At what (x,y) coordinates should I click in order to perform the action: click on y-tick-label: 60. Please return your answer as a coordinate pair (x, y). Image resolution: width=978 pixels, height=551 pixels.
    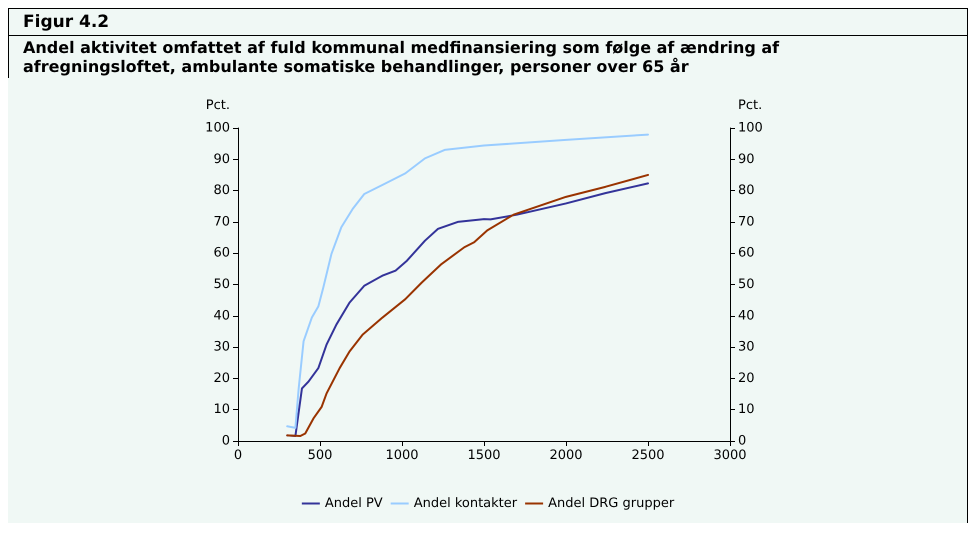
    Looking at the image, I should click on (221, 253).